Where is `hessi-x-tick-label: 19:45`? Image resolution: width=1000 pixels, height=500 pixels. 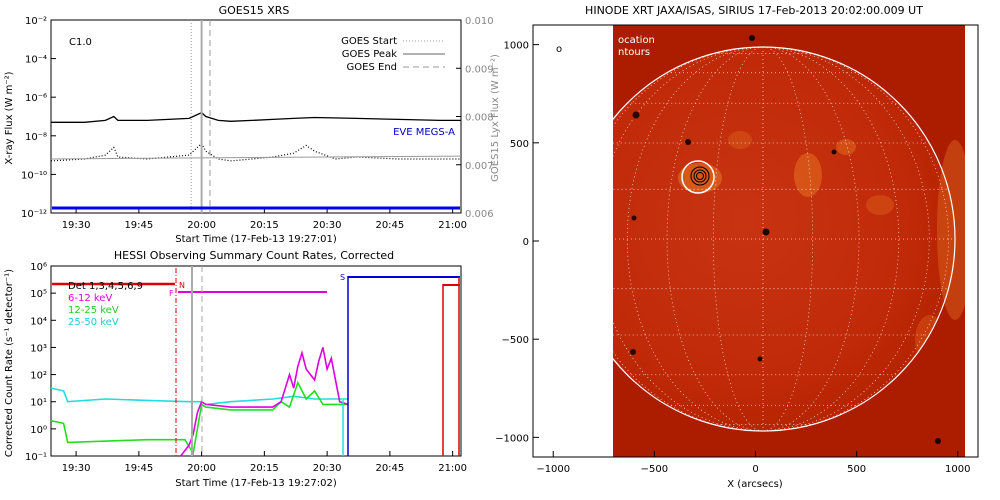
hessi-x-tick-label: 19:45 is located at coordinates (138, 468).